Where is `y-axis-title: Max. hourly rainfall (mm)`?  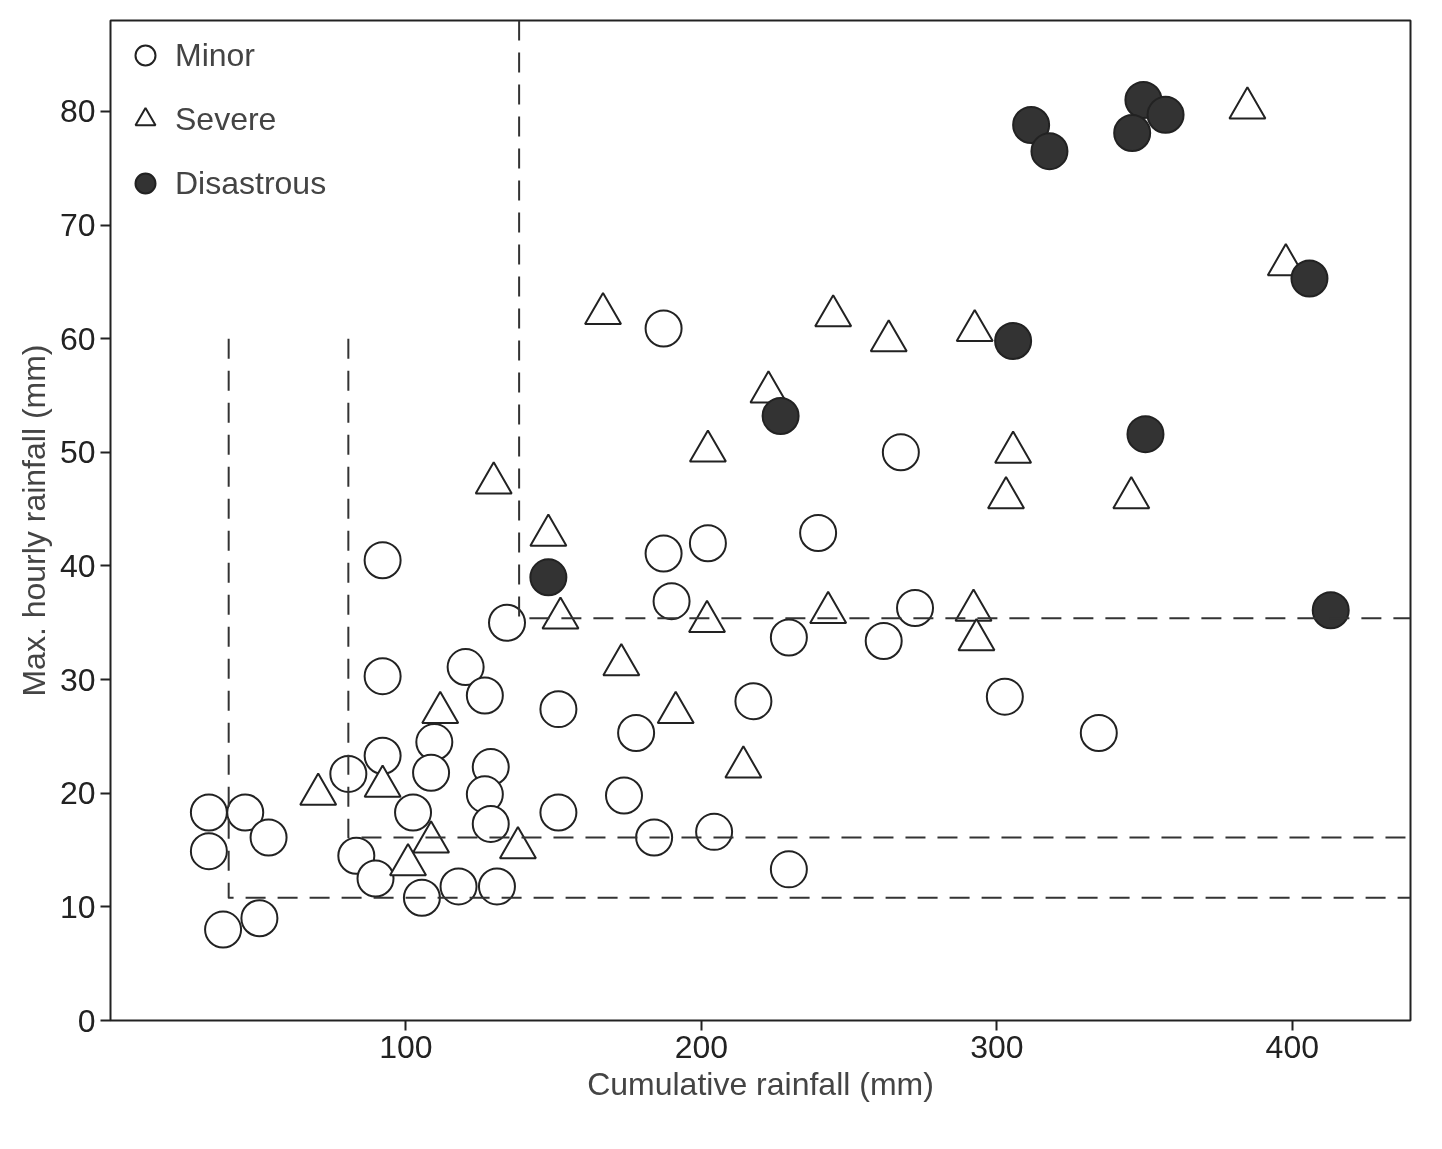
y-axis-title: Max. hourly rainfall (mm) is located at coordinates (33, 520).